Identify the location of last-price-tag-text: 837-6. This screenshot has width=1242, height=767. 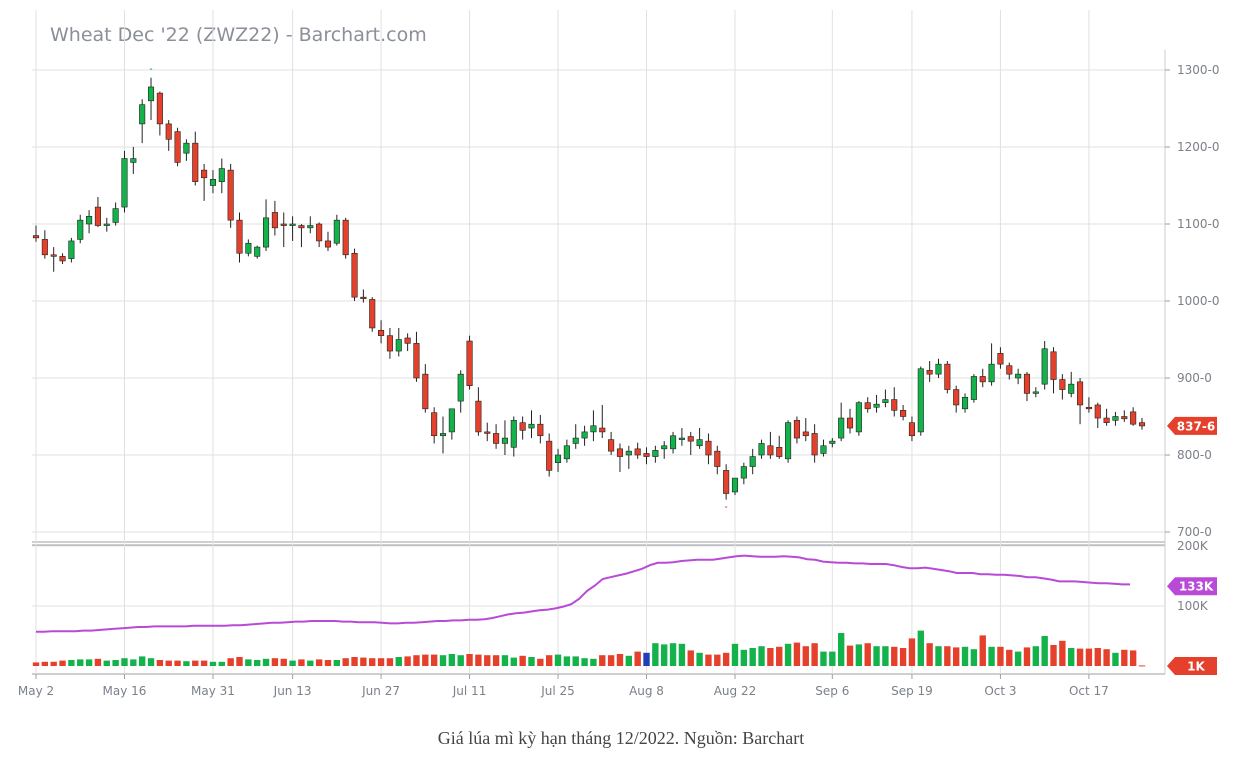
(1196, 426).